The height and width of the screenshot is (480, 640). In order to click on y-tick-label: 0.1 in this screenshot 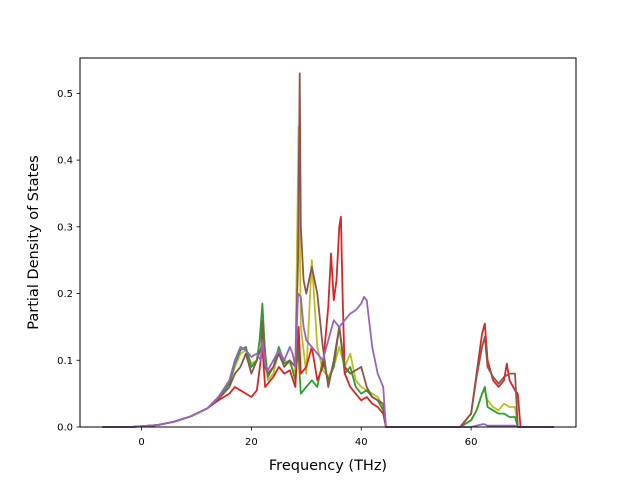, I will do `click(65, 361)`.